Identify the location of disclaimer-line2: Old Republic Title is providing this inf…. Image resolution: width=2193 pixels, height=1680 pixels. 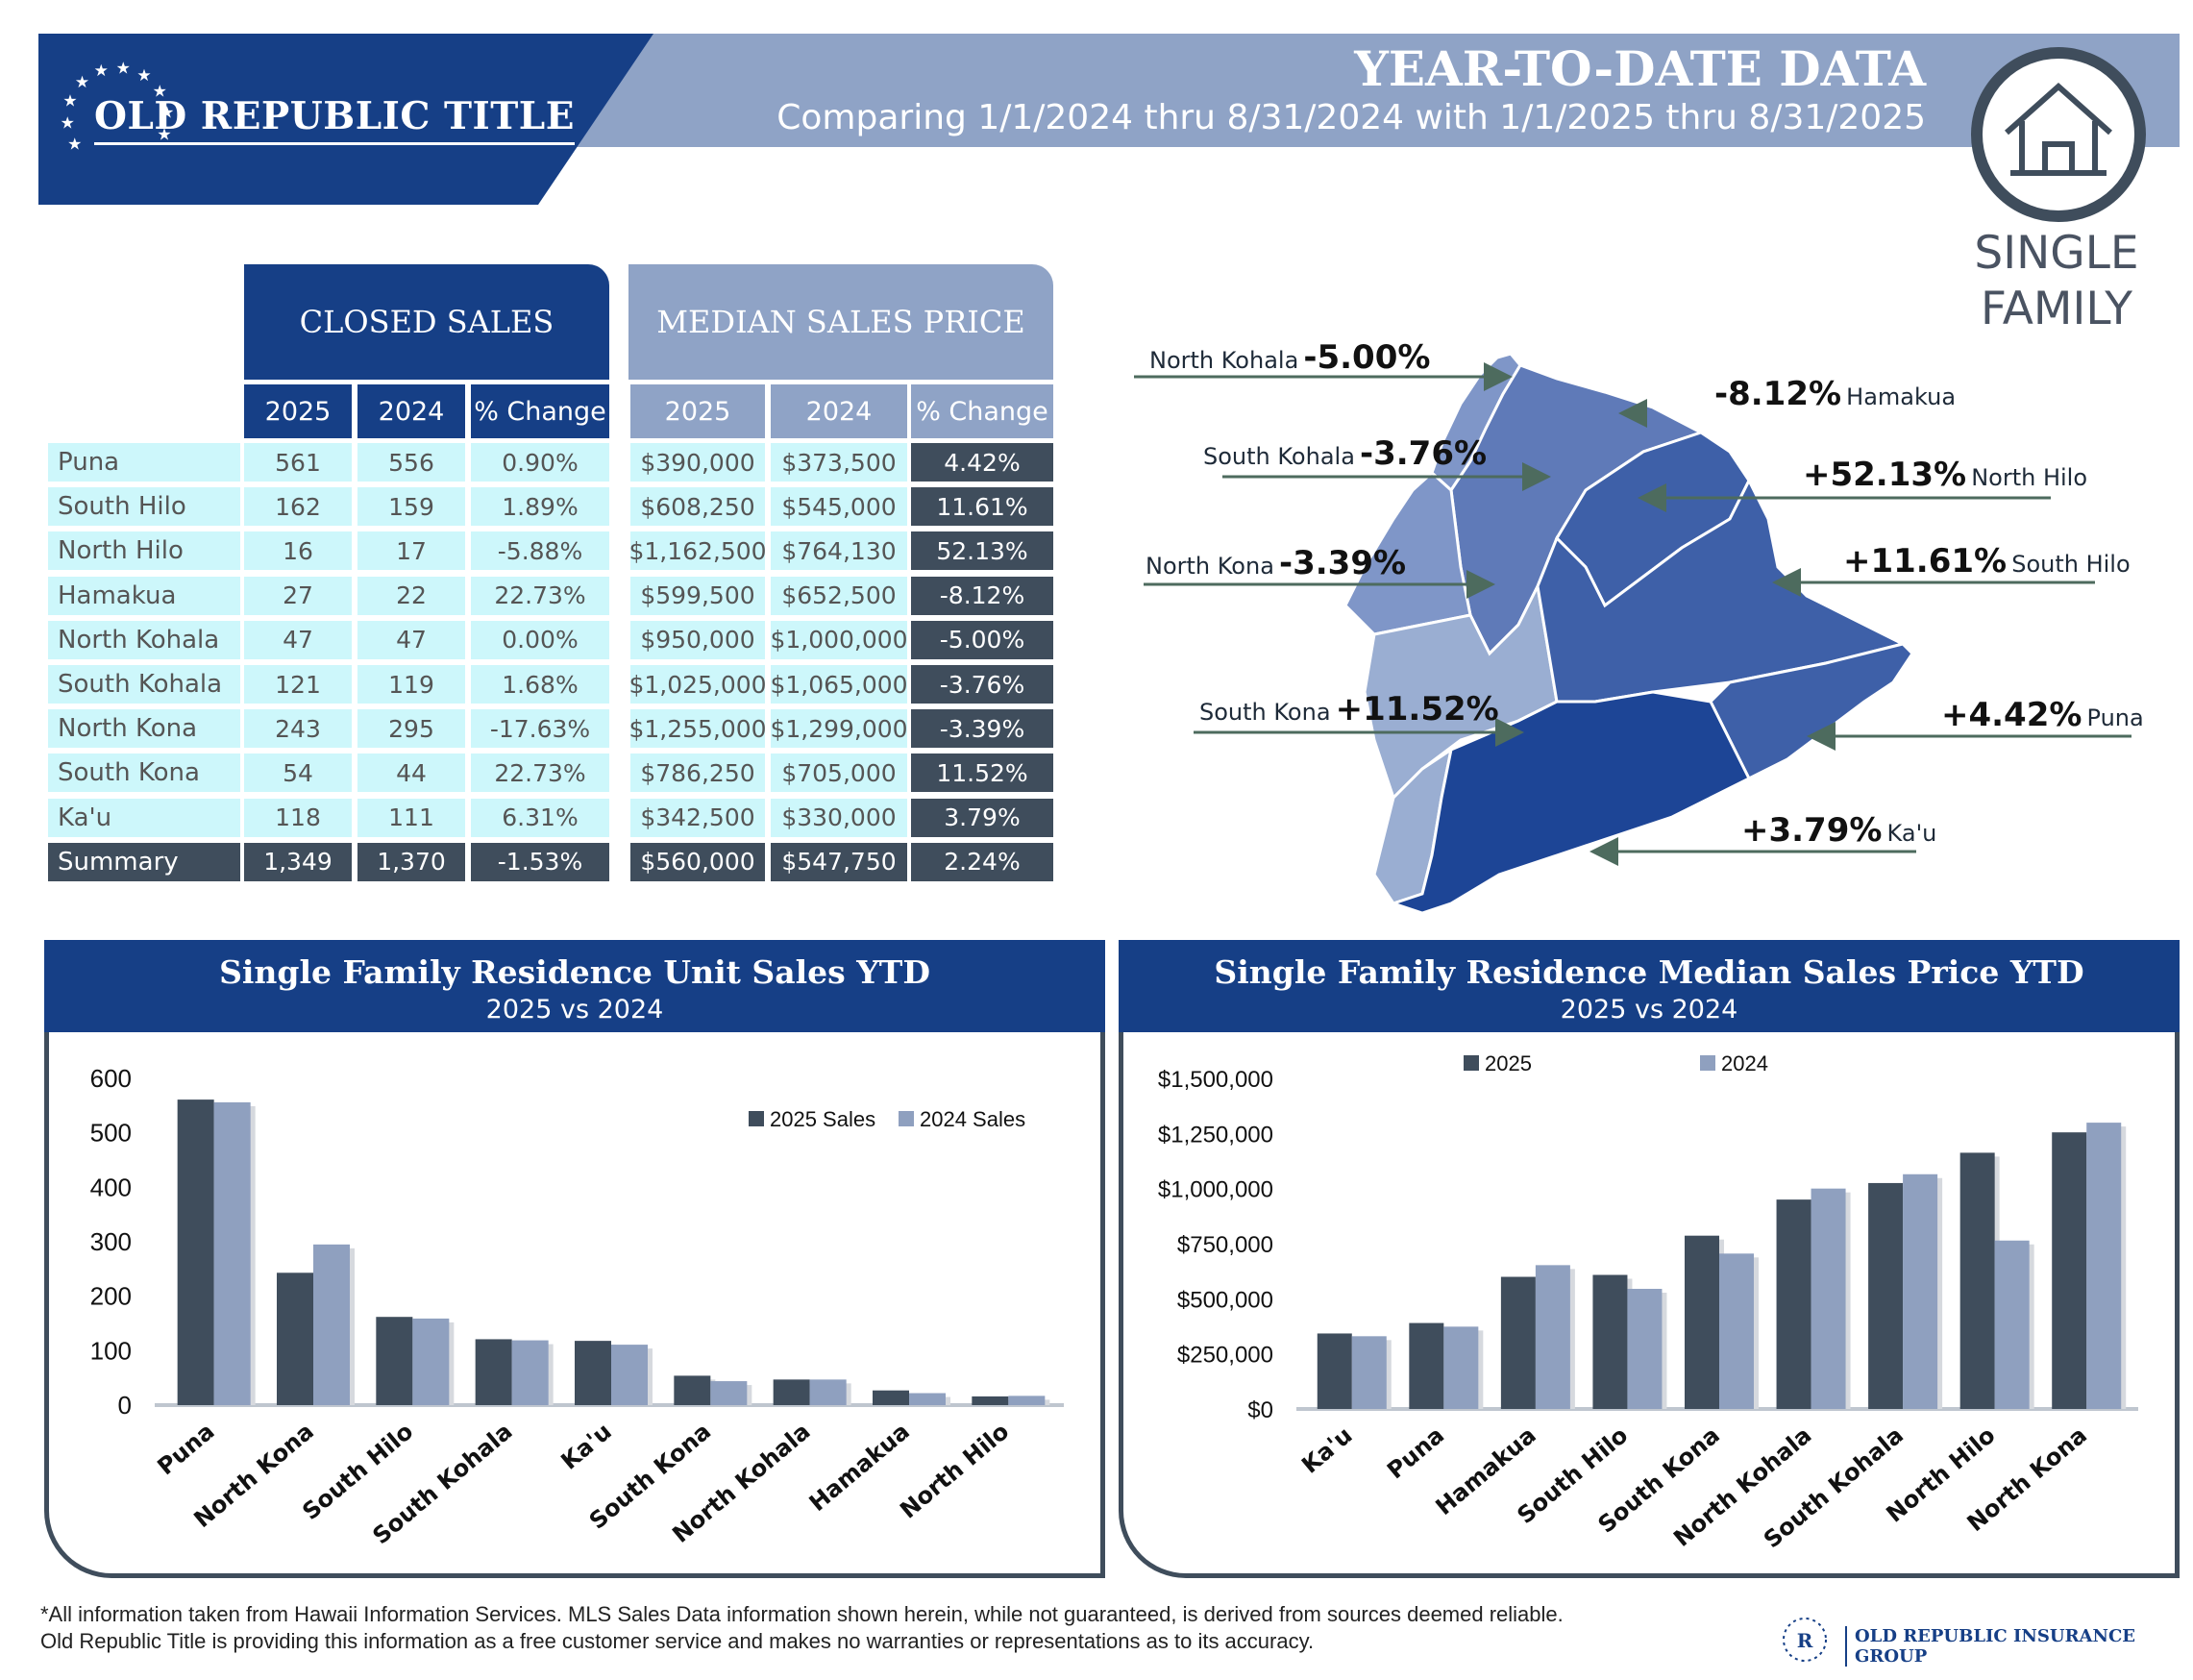
(677, 1641).